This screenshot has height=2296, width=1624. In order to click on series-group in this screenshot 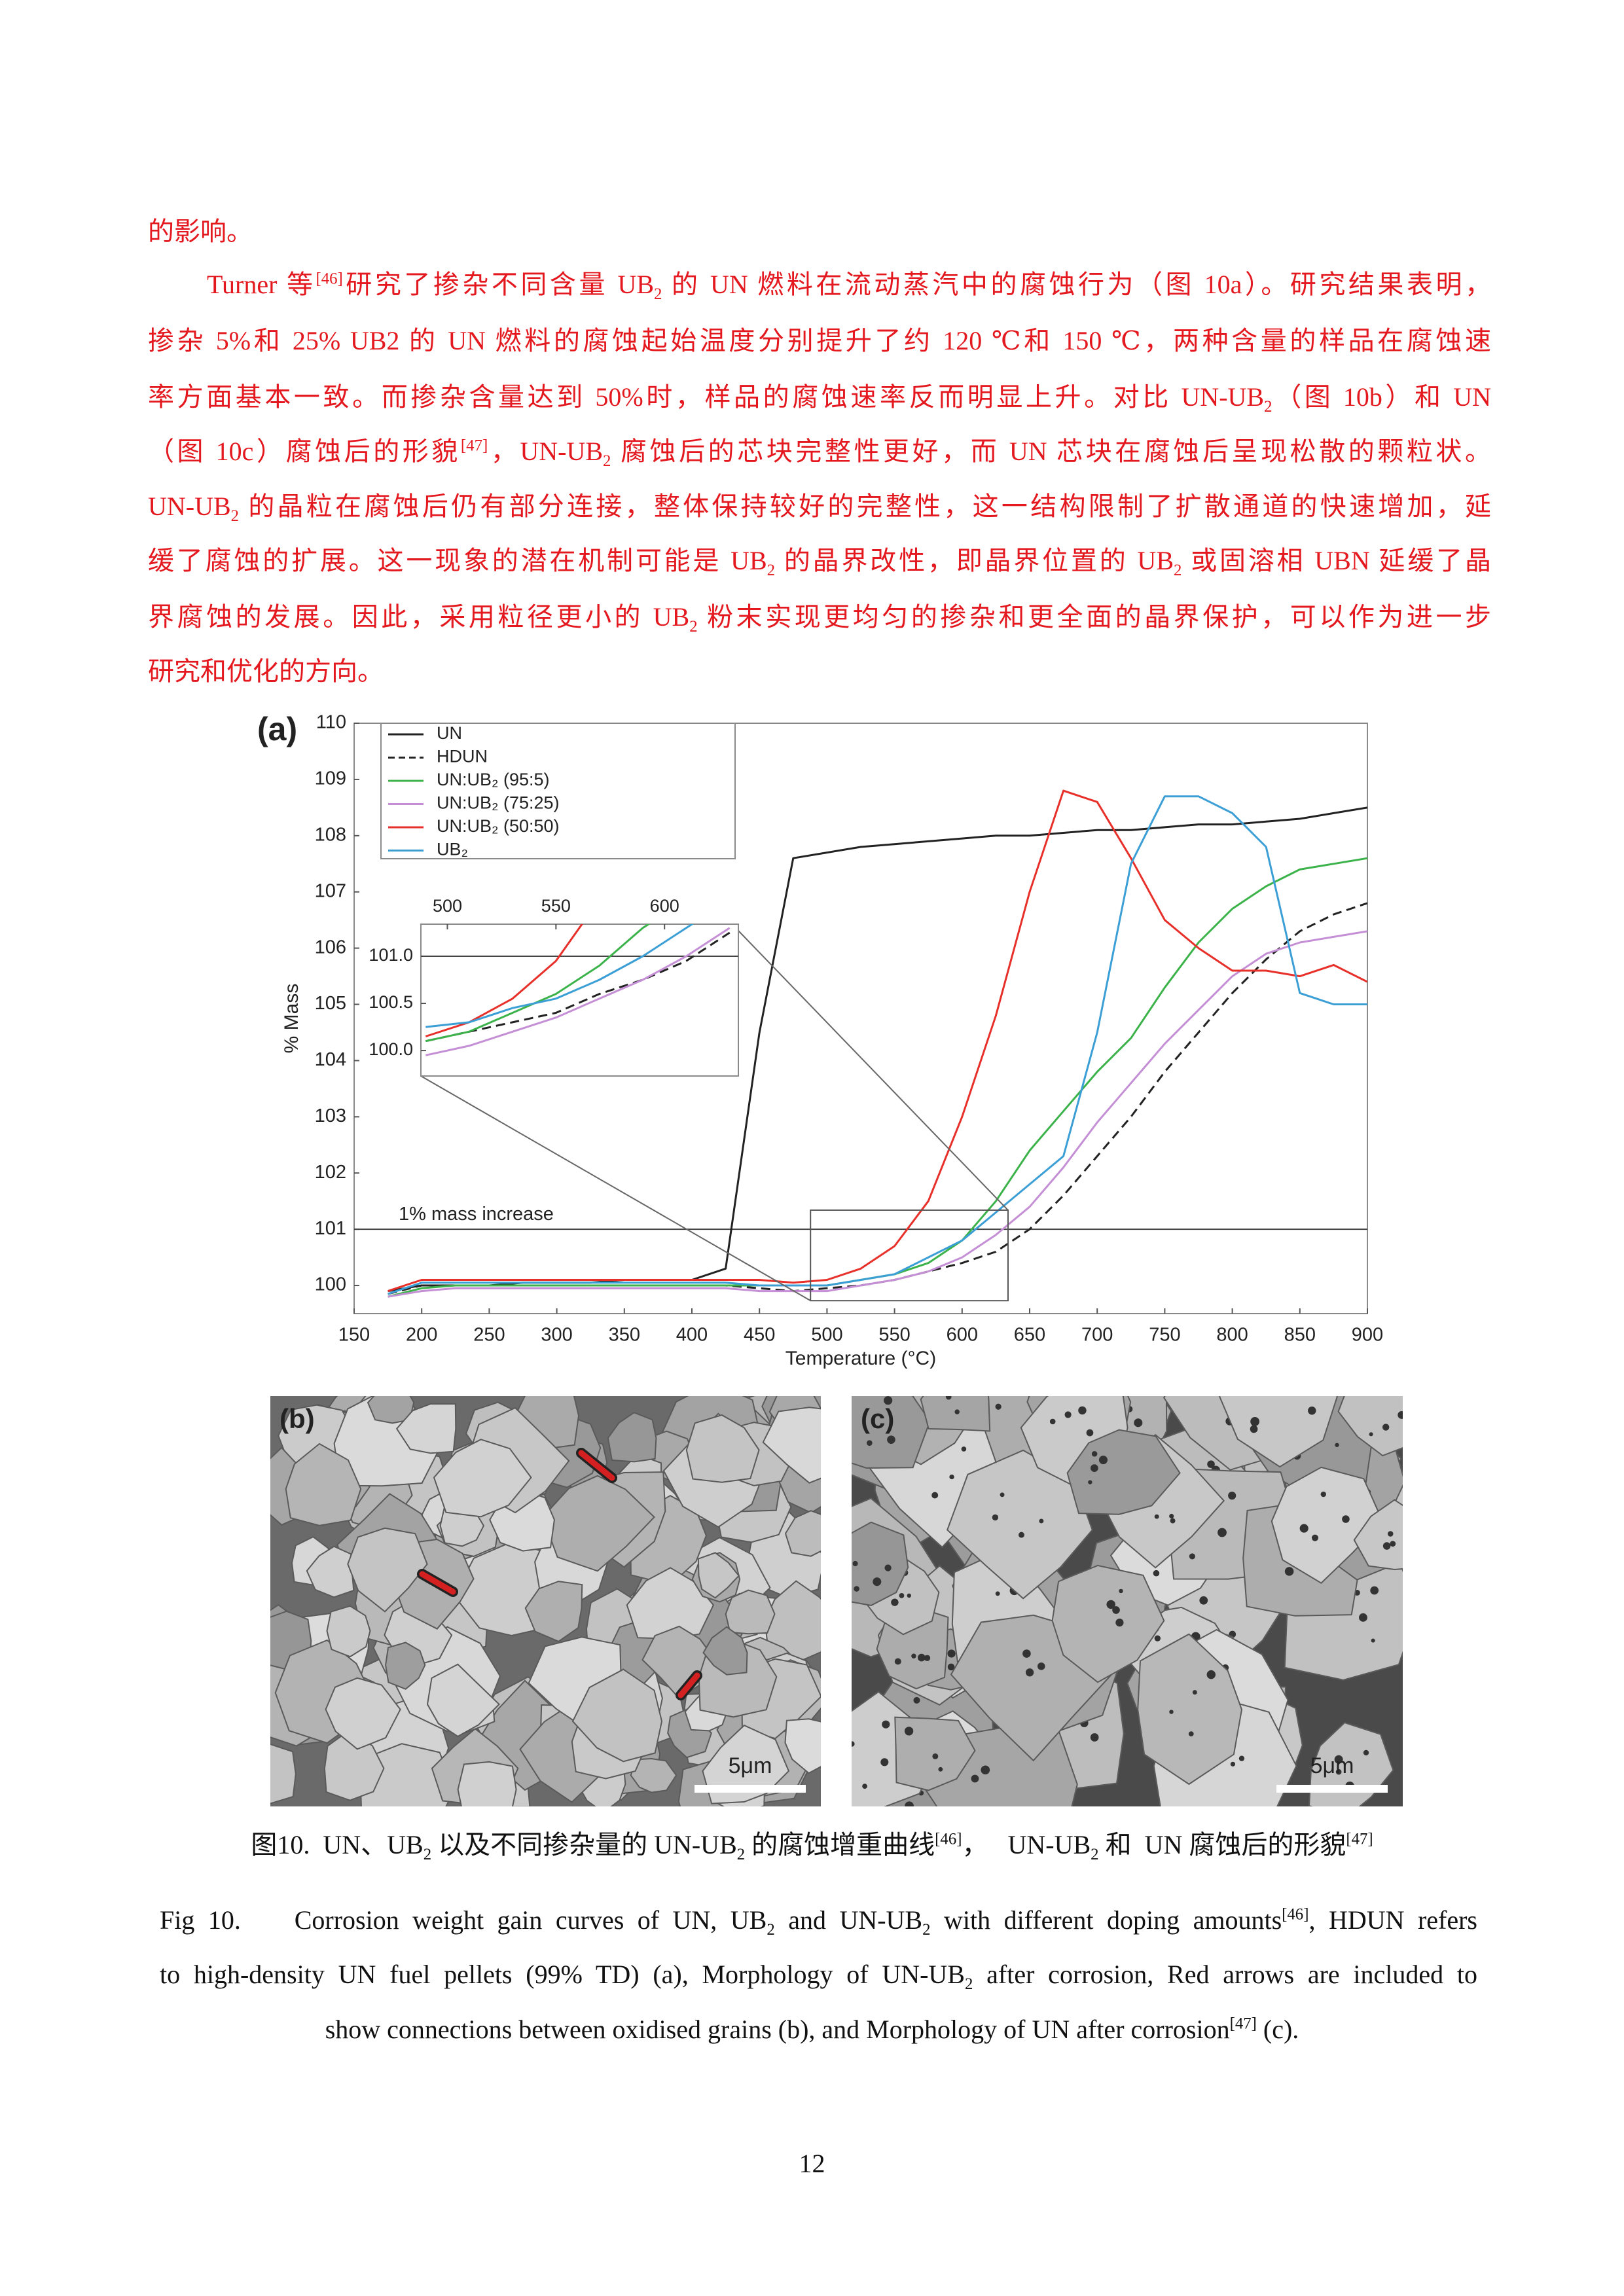, I will do `click(877, 1043)`.